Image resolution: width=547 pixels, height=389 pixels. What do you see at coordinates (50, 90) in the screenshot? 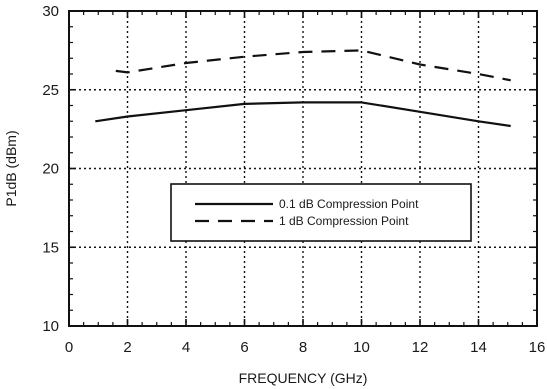
I see `y-tick-label: 25` at bounding box center [50, 90].